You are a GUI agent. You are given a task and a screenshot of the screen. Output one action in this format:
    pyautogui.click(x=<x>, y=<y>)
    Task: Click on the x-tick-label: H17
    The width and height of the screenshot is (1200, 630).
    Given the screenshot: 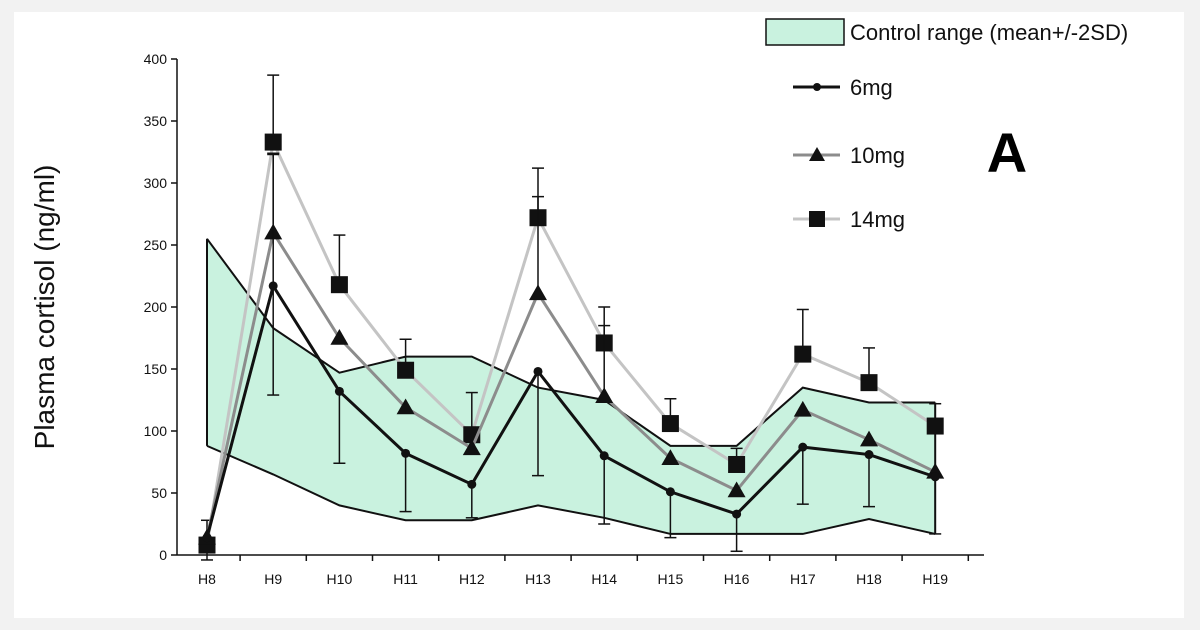 What is the action you would take?
    pyautogui.click(x=803, y=579)
    